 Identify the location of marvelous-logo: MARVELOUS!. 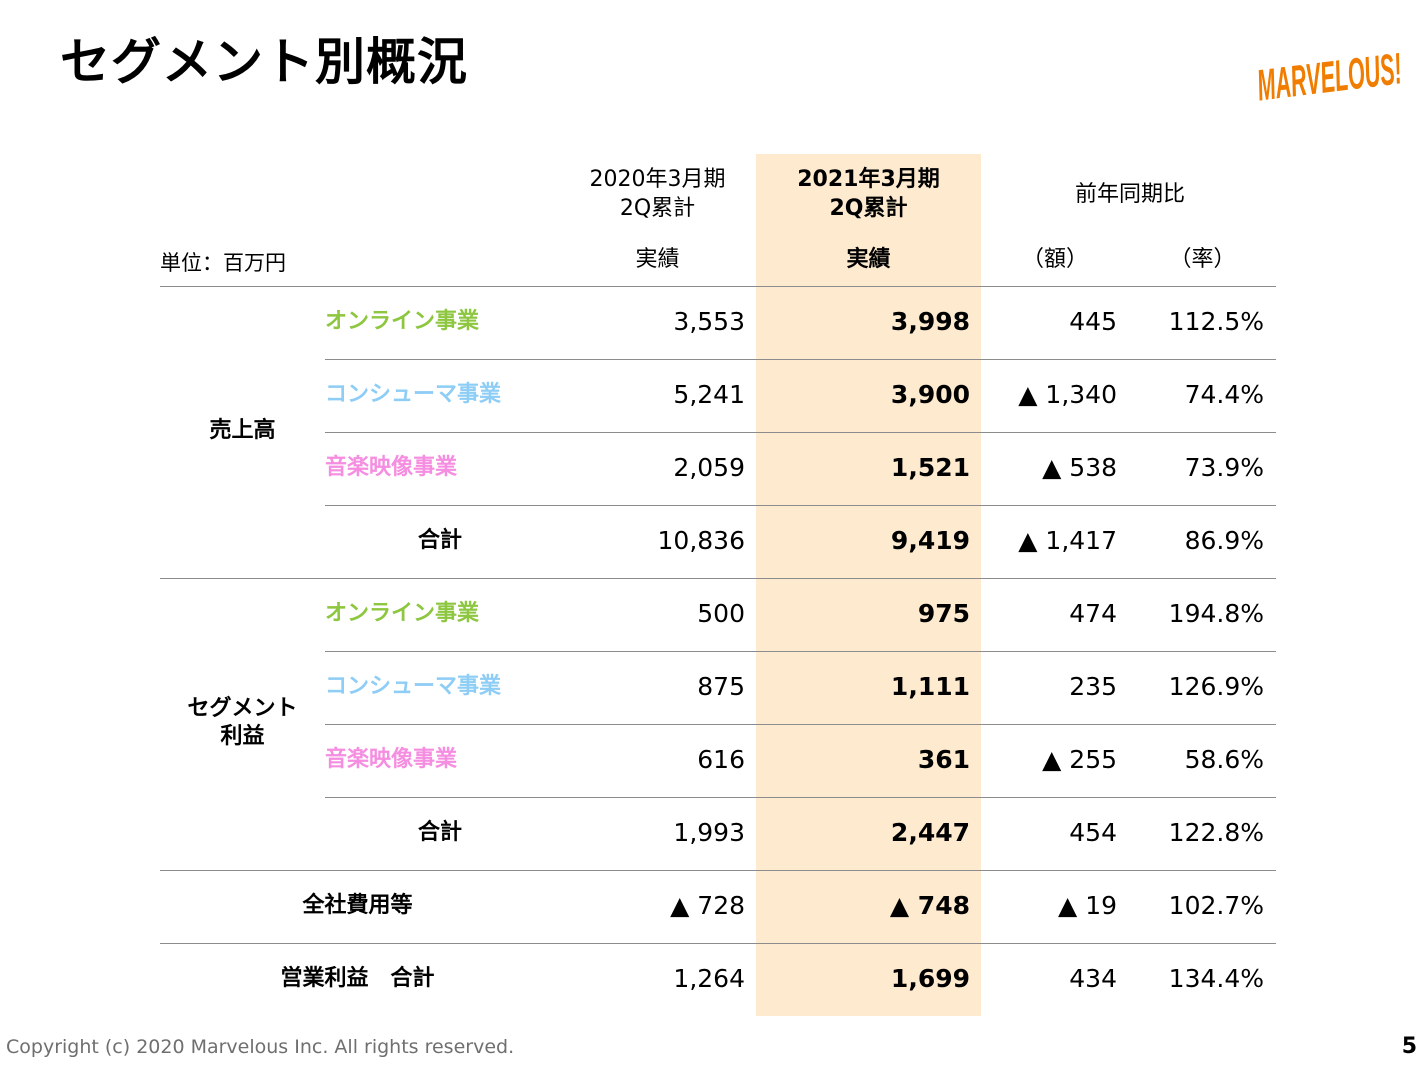
(1329, 73).